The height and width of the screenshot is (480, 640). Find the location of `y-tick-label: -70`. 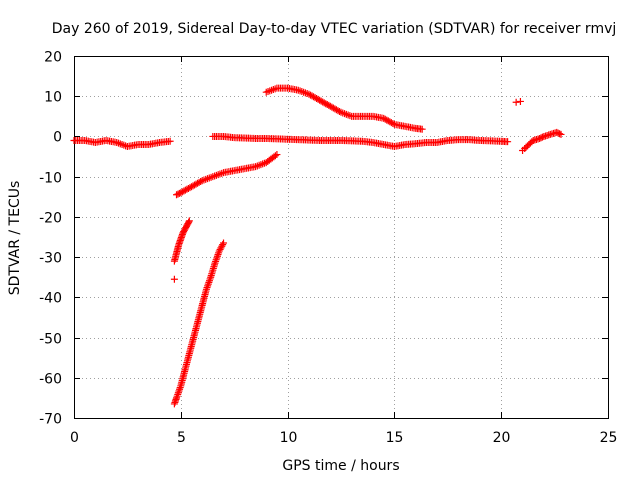

y-tick-label: -70 is located at coordinates (50, 420).